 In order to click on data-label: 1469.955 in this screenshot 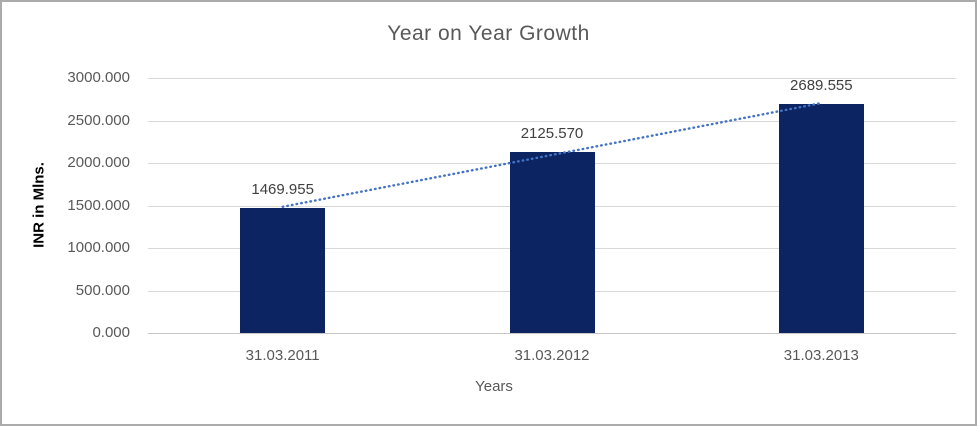, I will do `click(282, 190)`.